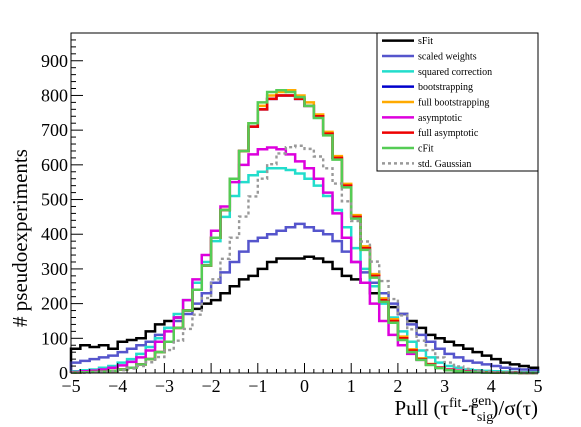 The height and width of the screenshot is (427, 581). Describe the element at coordinates (397, 386) in the screenshot. I see `x-tick-label: 2` at that location.